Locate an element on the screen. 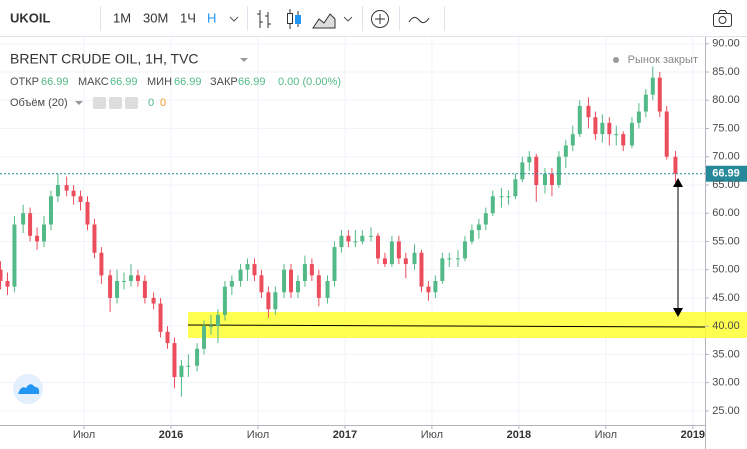  indicators-icon is located at coordinates (380, 19).